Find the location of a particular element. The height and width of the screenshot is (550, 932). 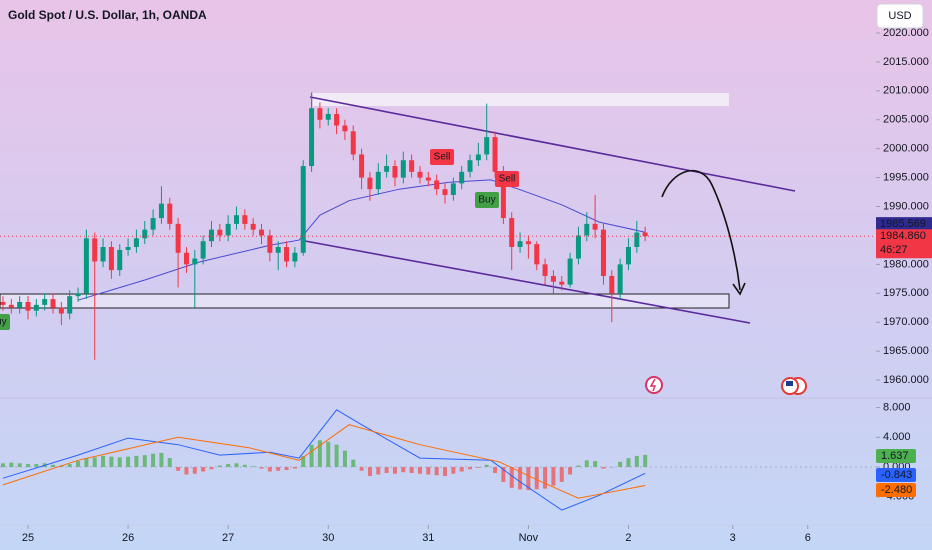

signal-label: Sell is located at coordinates (442, 157).